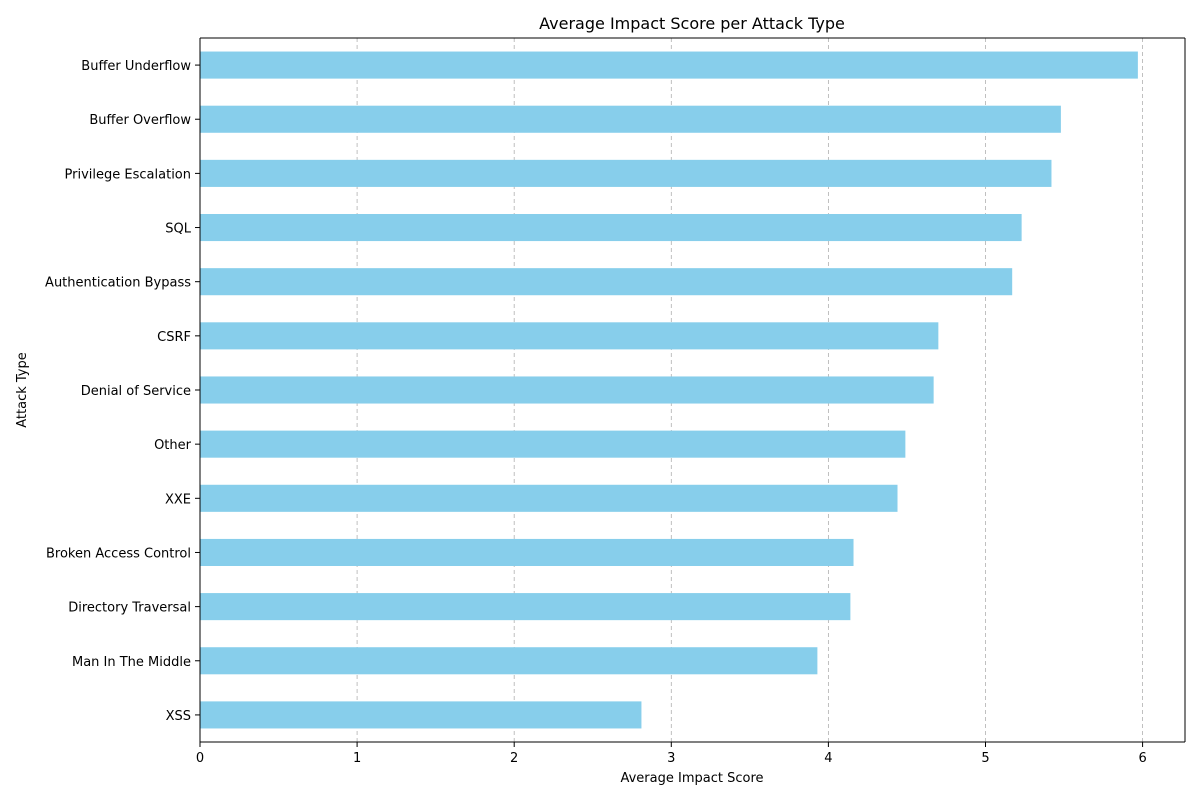 This screenshot has height=800, width=1200. What do you see at coordinates (22, 390) in the screenshot?
I see `y-axis-title: Attack Type` at bounding box center [22, 390].